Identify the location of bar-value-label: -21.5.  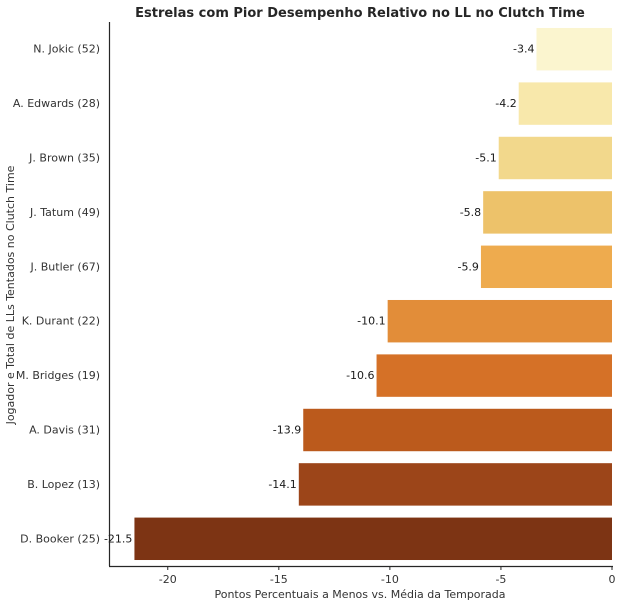
(118, 538).